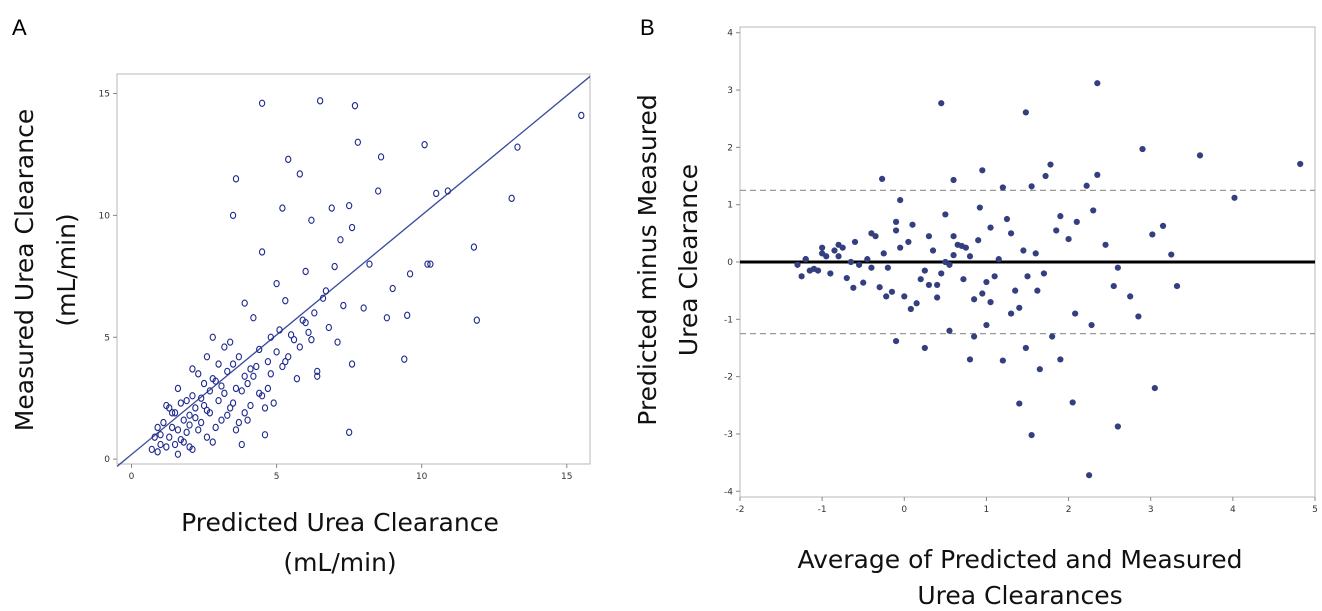 The height and width of the screenshot is (611, 1322). Describe the element at coordinates (339, 562) in the screenshot. I see `panel-a-x-axis-title-line2: (mL/min)` at that location.